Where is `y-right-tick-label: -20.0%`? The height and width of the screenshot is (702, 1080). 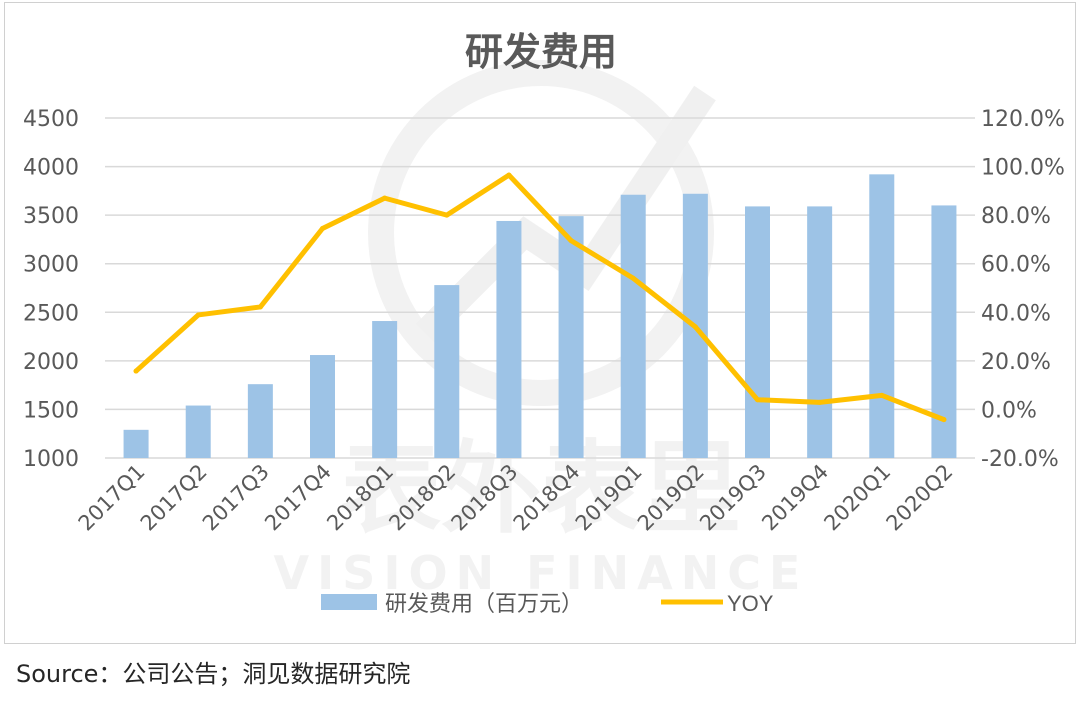 y-right-tick-label: -20.0% is located at coordinates (1020, 459).